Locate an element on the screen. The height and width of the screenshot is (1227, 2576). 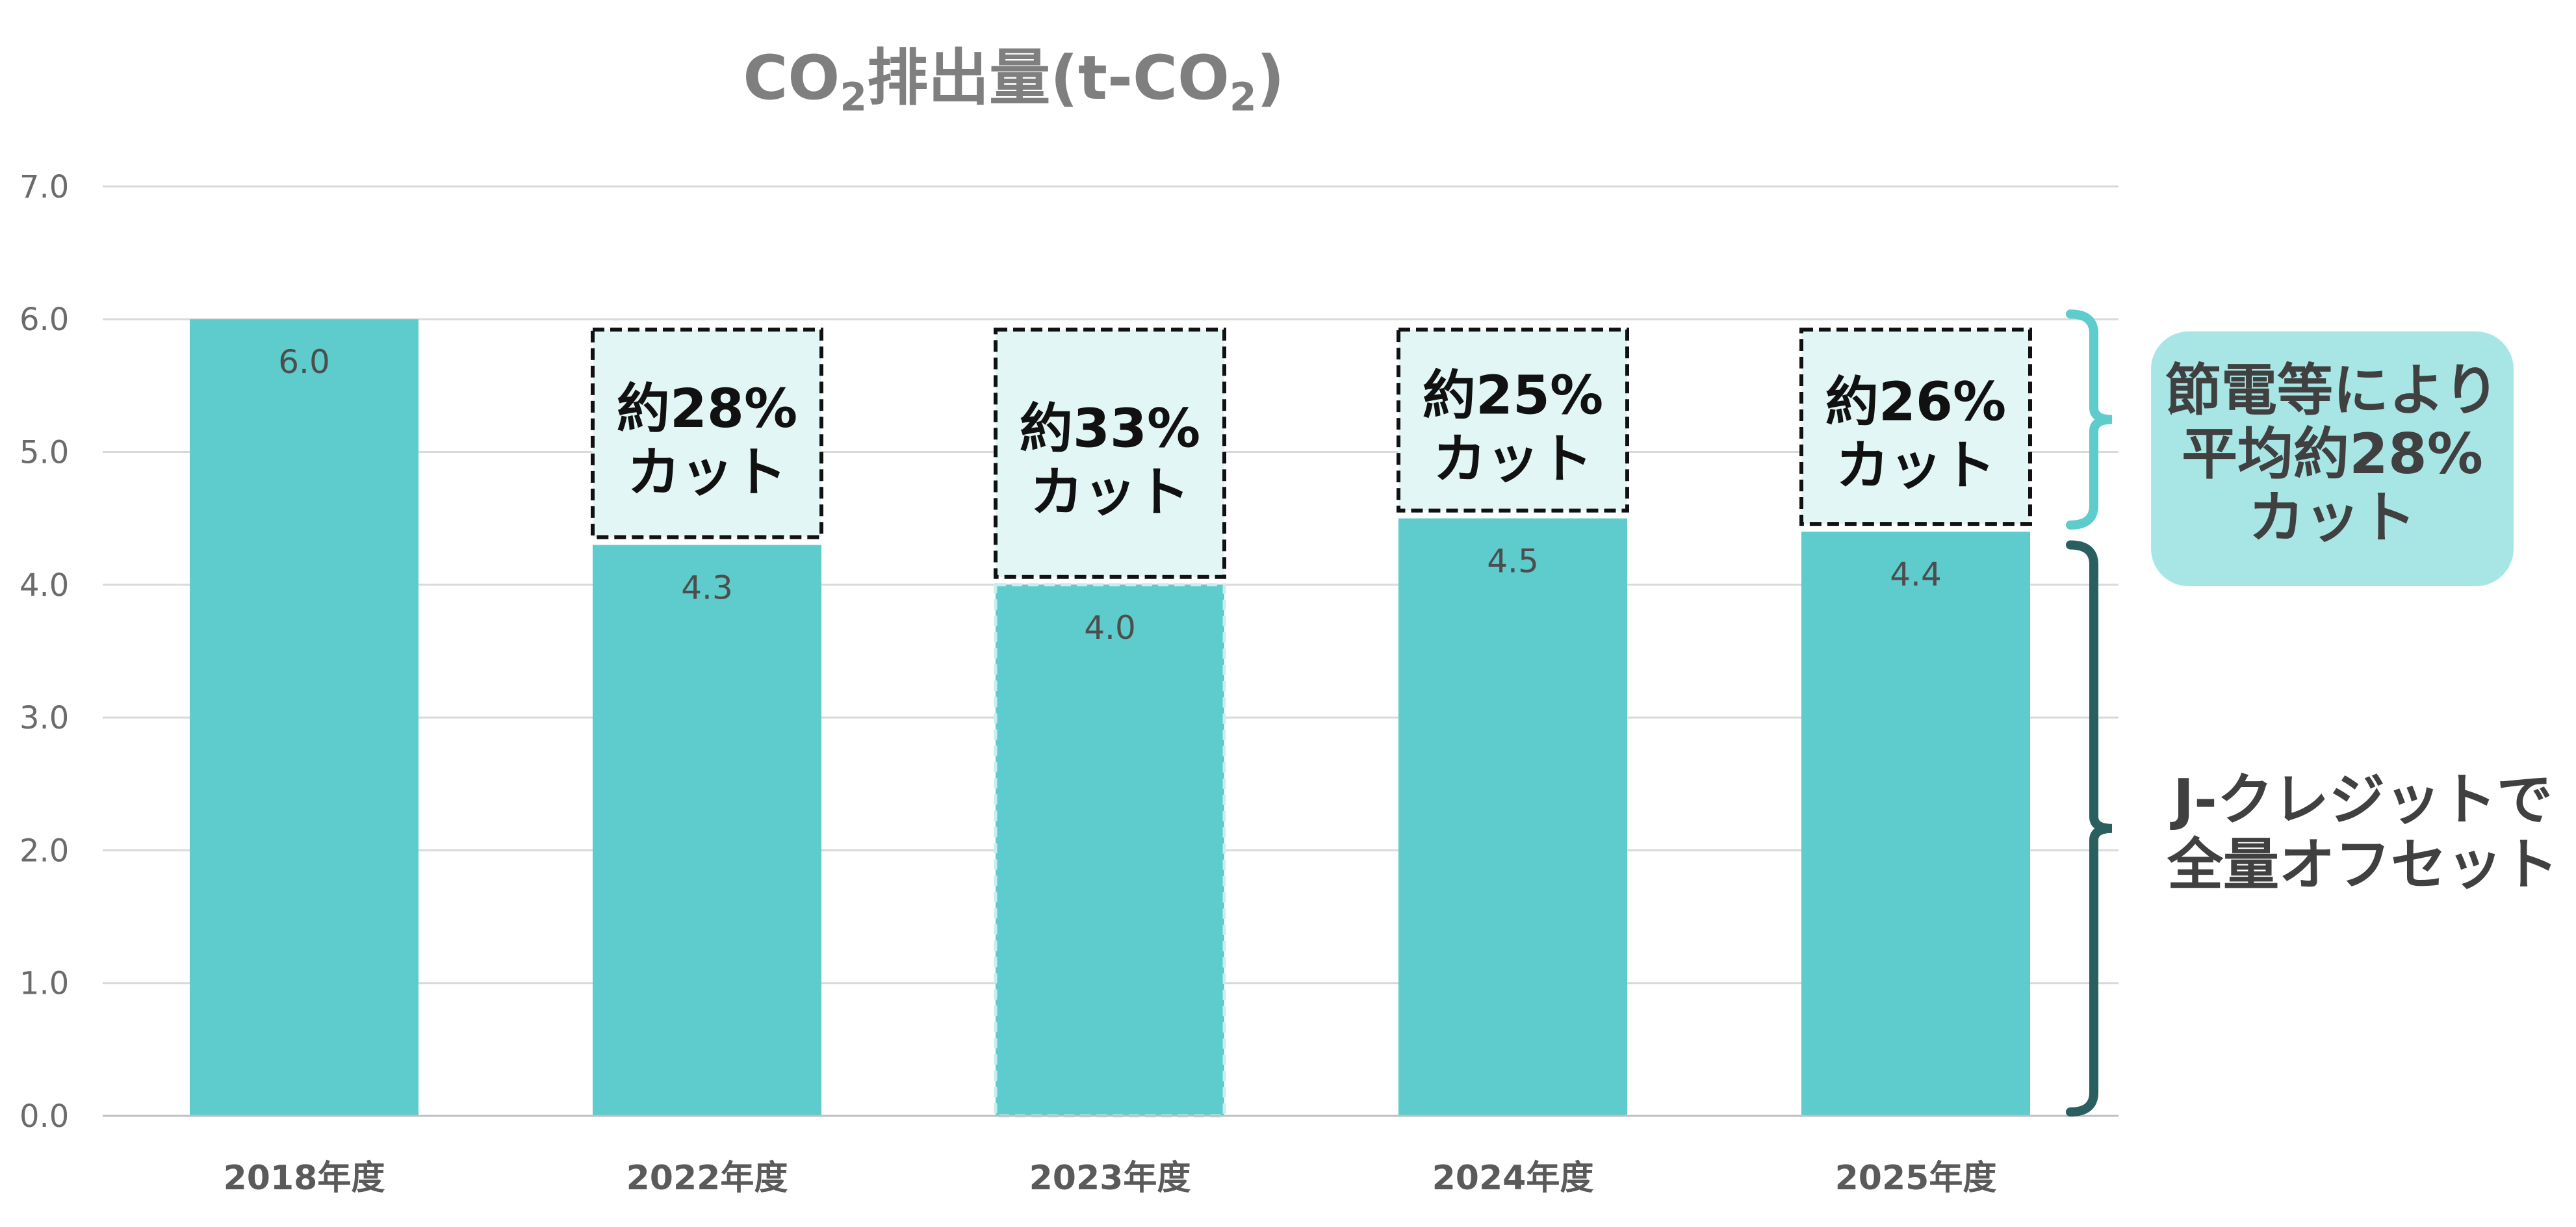
y-tick-label: 4.0 is located at coordinates (44, 585).